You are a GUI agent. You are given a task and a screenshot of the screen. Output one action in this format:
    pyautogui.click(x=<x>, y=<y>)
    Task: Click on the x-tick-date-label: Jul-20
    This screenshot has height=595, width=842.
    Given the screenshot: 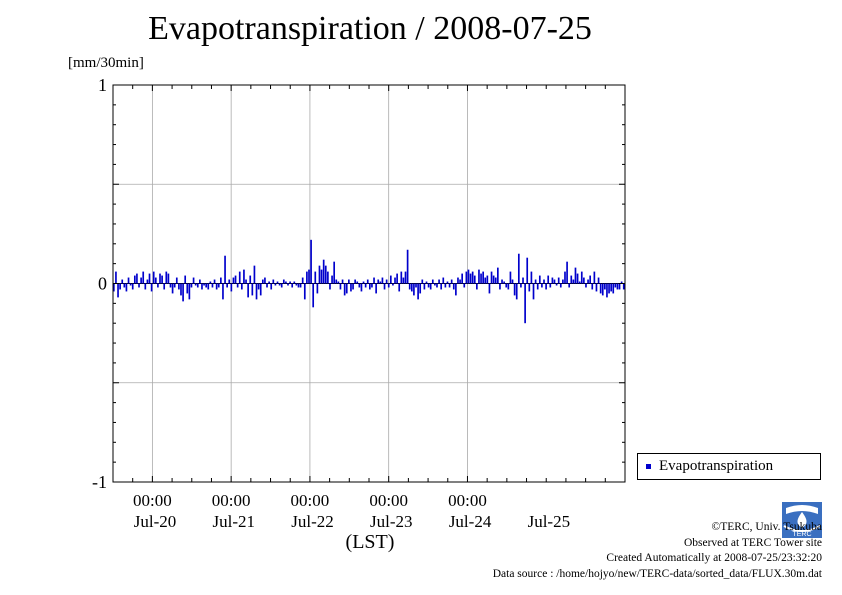 What is the action you would take?
    pyautogui.click(x=155, y=521)
    